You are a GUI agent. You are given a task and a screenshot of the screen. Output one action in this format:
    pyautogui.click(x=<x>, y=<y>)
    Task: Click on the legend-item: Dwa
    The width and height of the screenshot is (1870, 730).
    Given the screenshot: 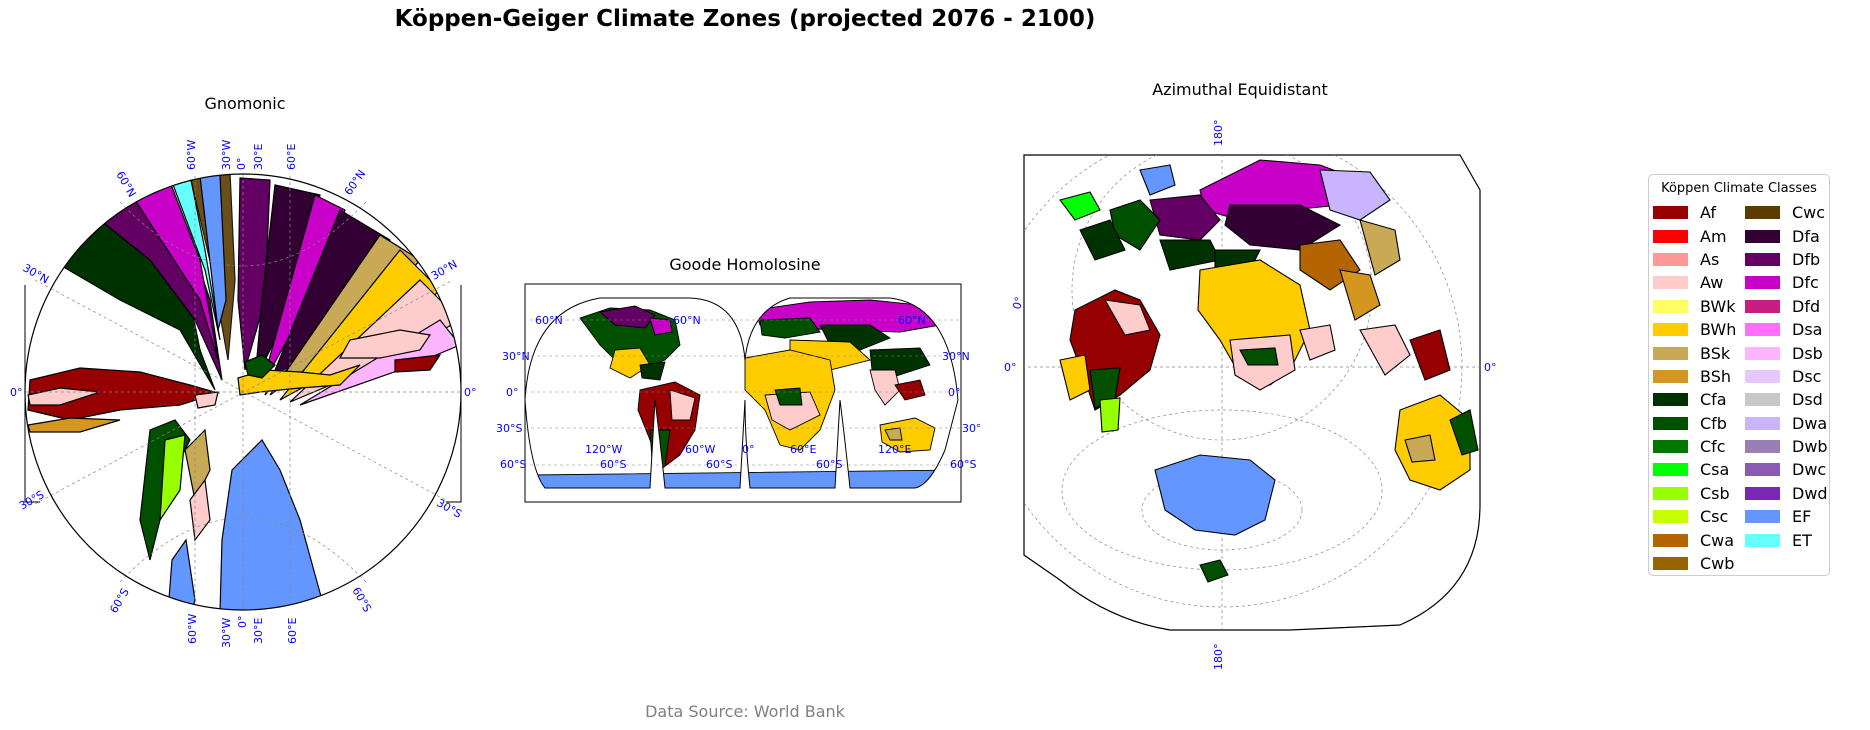 What is the action you would take?
    pyautogui.click(x=1786, y=423)
    